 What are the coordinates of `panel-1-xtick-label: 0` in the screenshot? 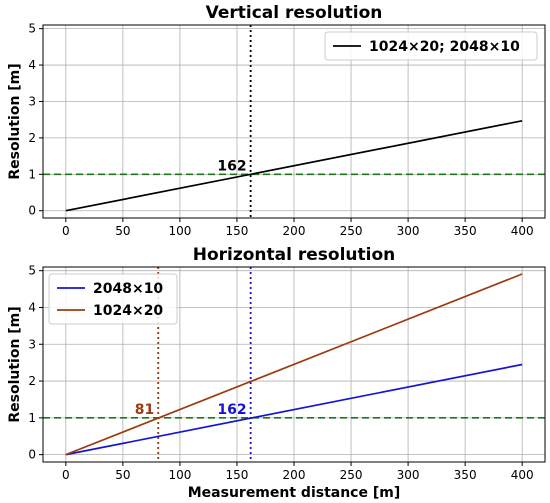 It's located at (66, 231).